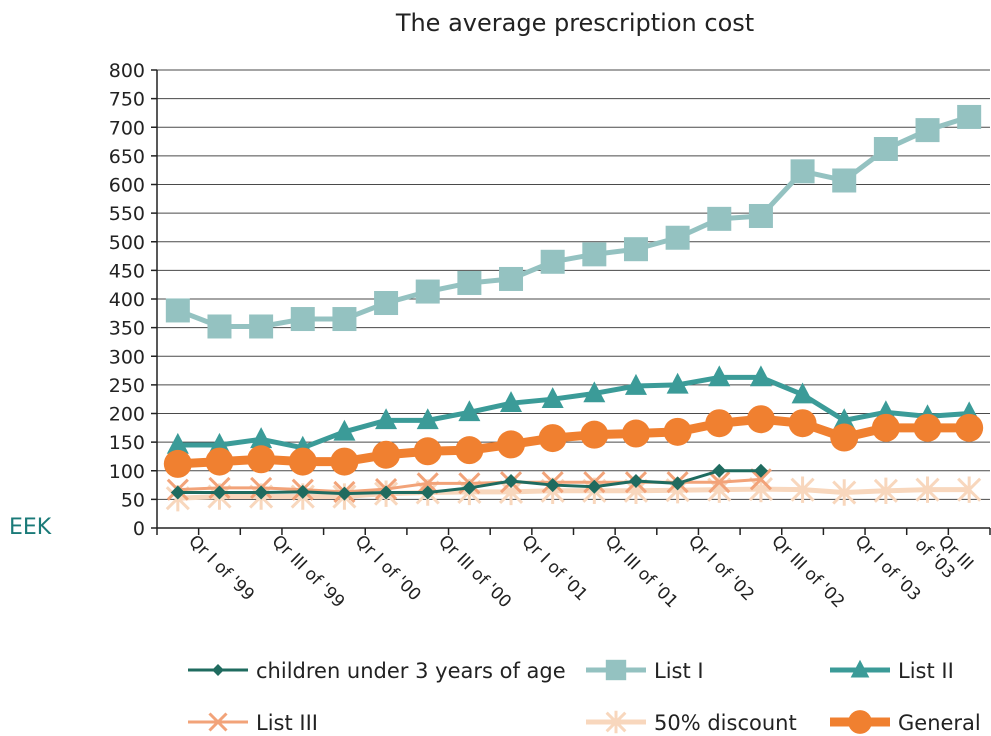 This screenshot has height=736, width=991. I want to click on x-tick-label-line: Qr III of '02, so click(807, 571).